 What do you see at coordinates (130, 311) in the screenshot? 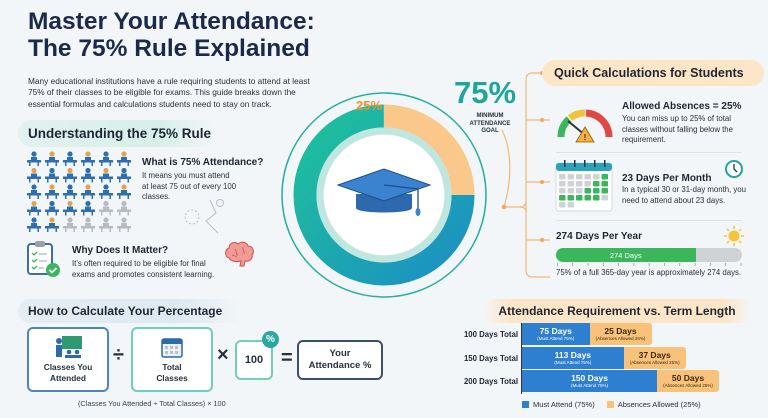
I see `calc-heading: How to Calculate Your Percentage` at bounding box center [130, 311].